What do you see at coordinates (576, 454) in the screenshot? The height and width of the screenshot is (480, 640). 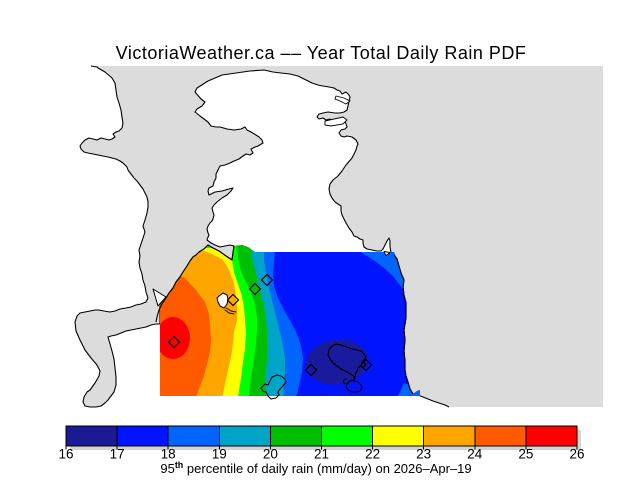 I see `svg-text: 26` at bounding box center [576, 454].